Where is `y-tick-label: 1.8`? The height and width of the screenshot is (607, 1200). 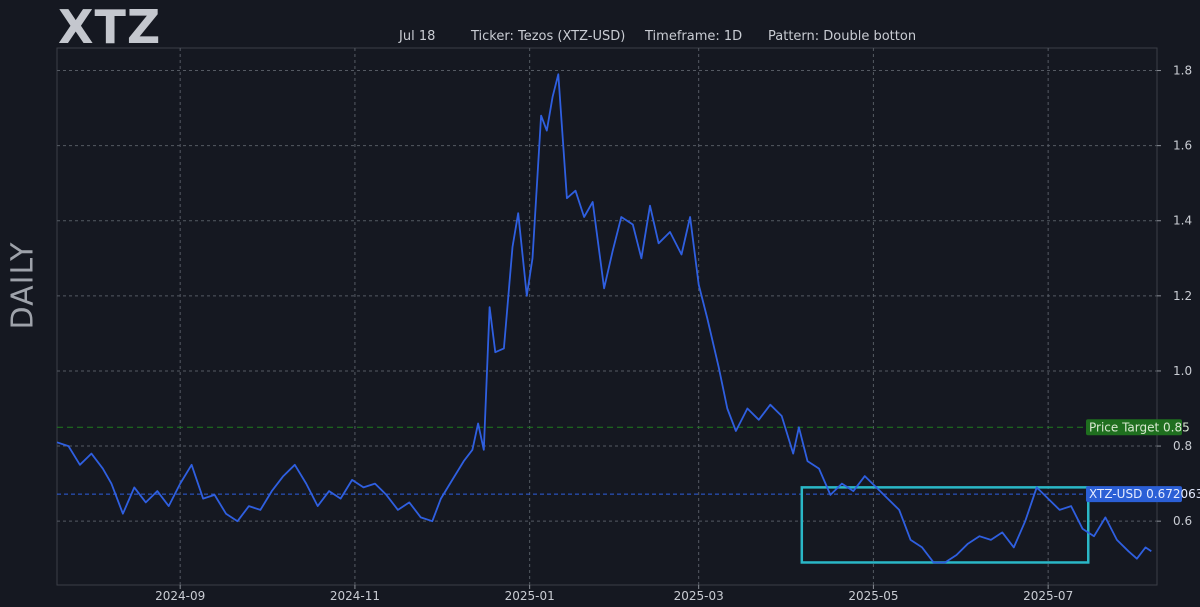 y-tick-label: 1.8 is located at coordinates (1182, 71).